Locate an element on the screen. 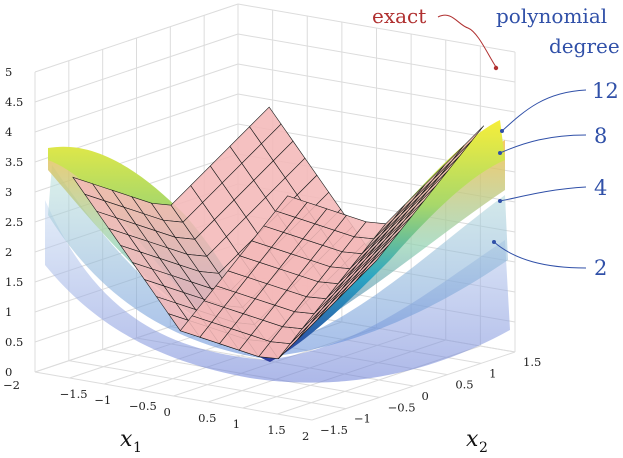 This screenshot has width=623, height=458. degree-annotations: polynomial degree 12 8 4 2 is located at coordinates (556, 142).